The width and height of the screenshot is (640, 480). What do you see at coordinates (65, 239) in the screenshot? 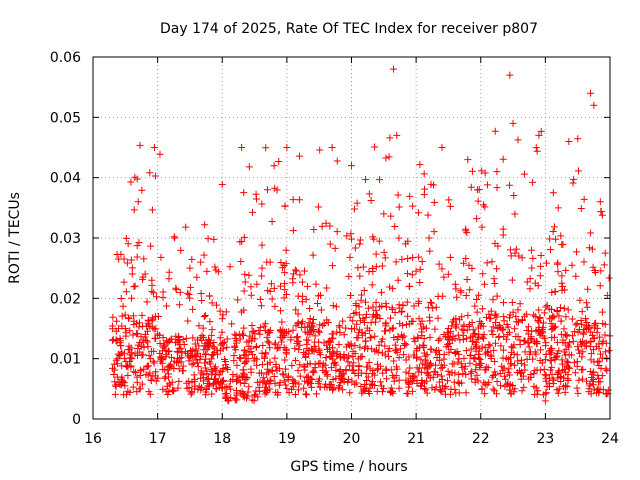
I see `y-tick-labels: 0 0.01 0.02 0.03 0.04 0.05 0.06` at bounding box center [65, 239].